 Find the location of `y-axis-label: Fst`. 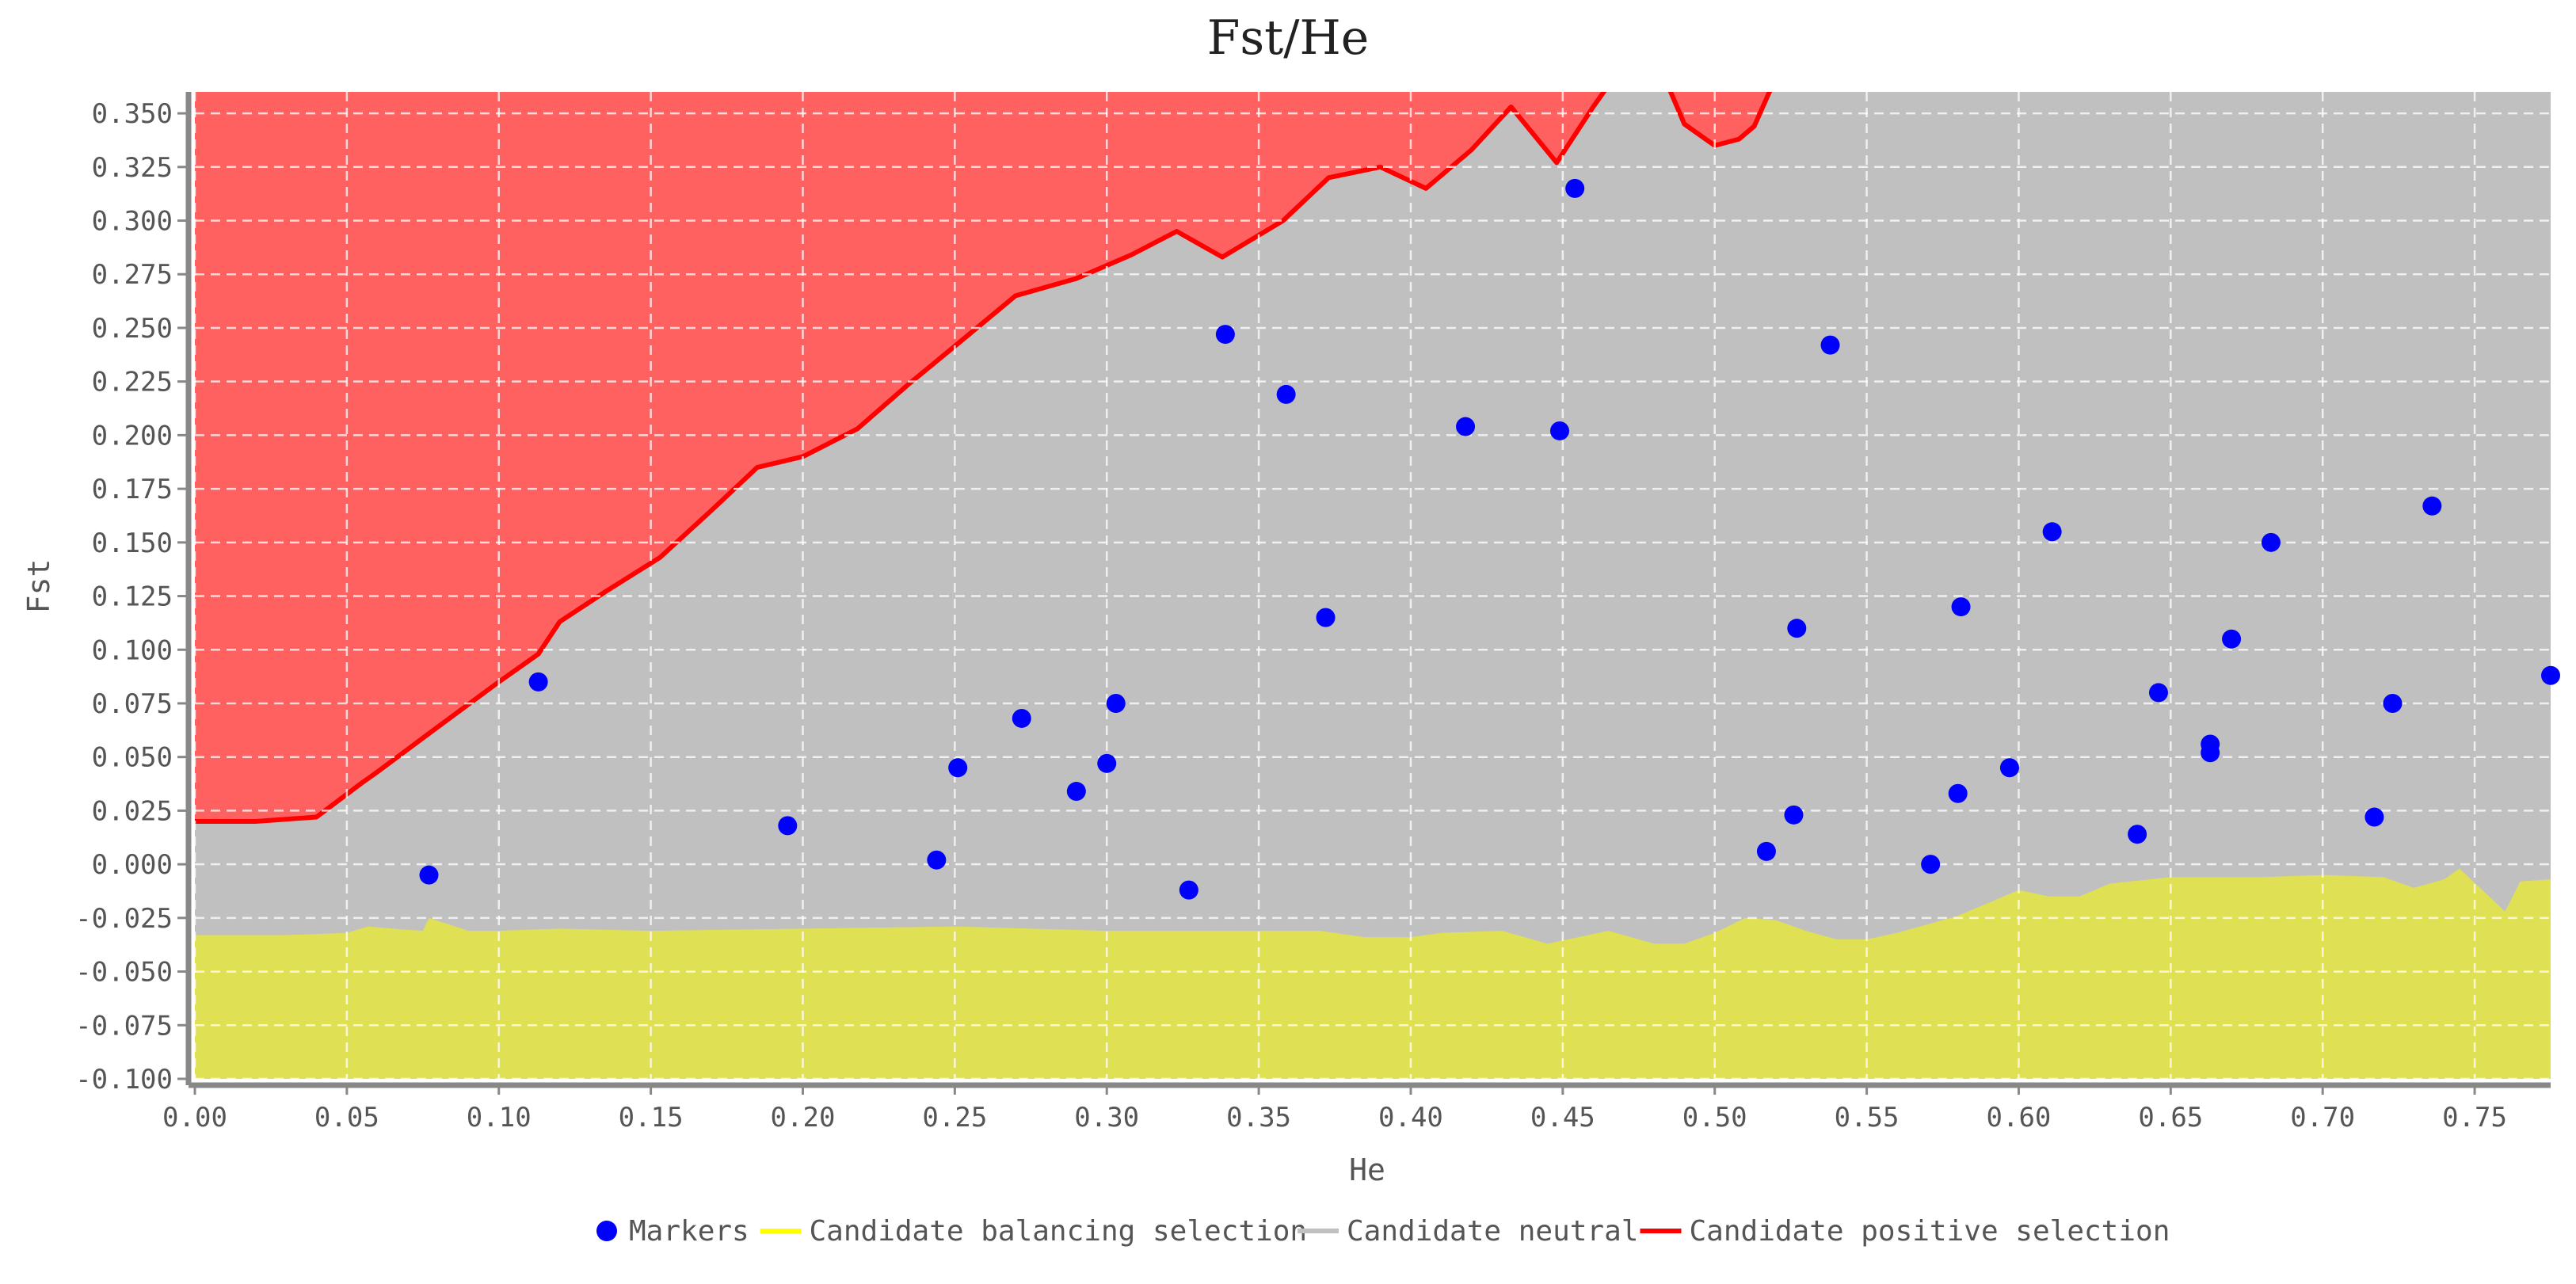

y-axis-label: Fst is located at coordinates (38, 586).